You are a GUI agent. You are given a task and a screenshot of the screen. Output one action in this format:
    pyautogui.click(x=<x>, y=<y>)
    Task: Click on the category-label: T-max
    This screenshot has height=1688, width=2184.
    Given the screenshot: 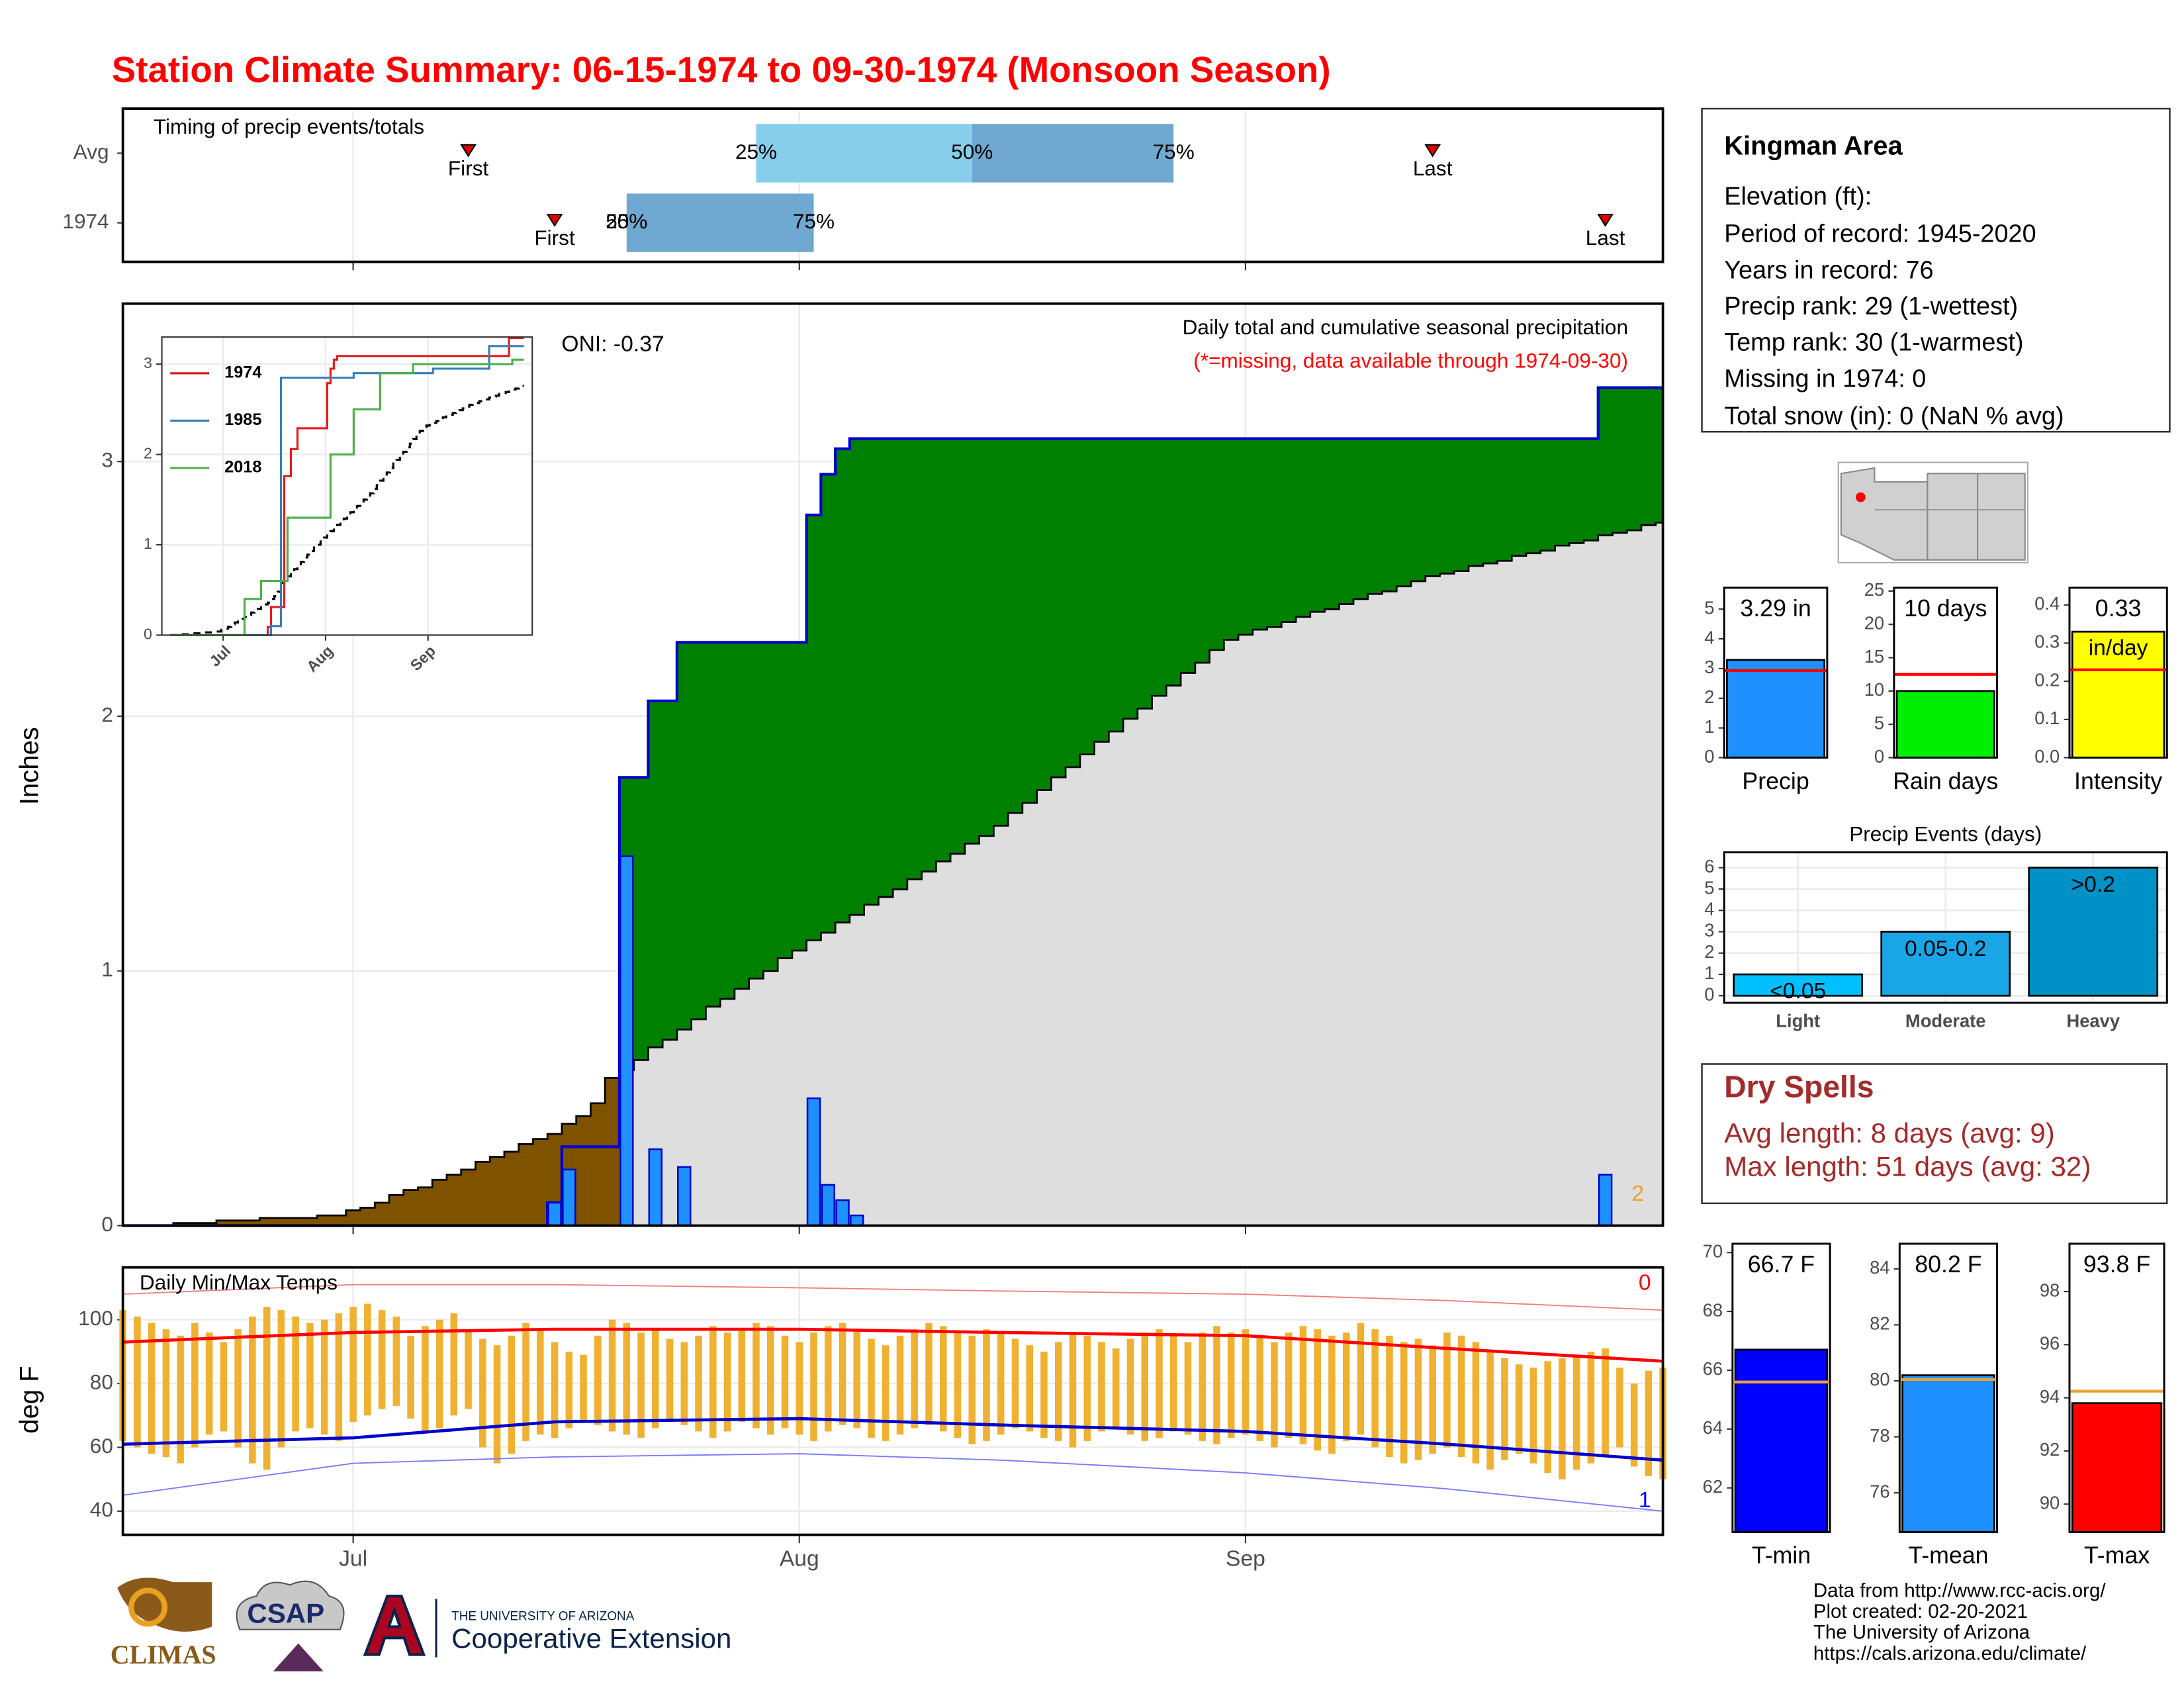 What is the action you would take?
    pyautogui.click(x=2117, y=1555)
    